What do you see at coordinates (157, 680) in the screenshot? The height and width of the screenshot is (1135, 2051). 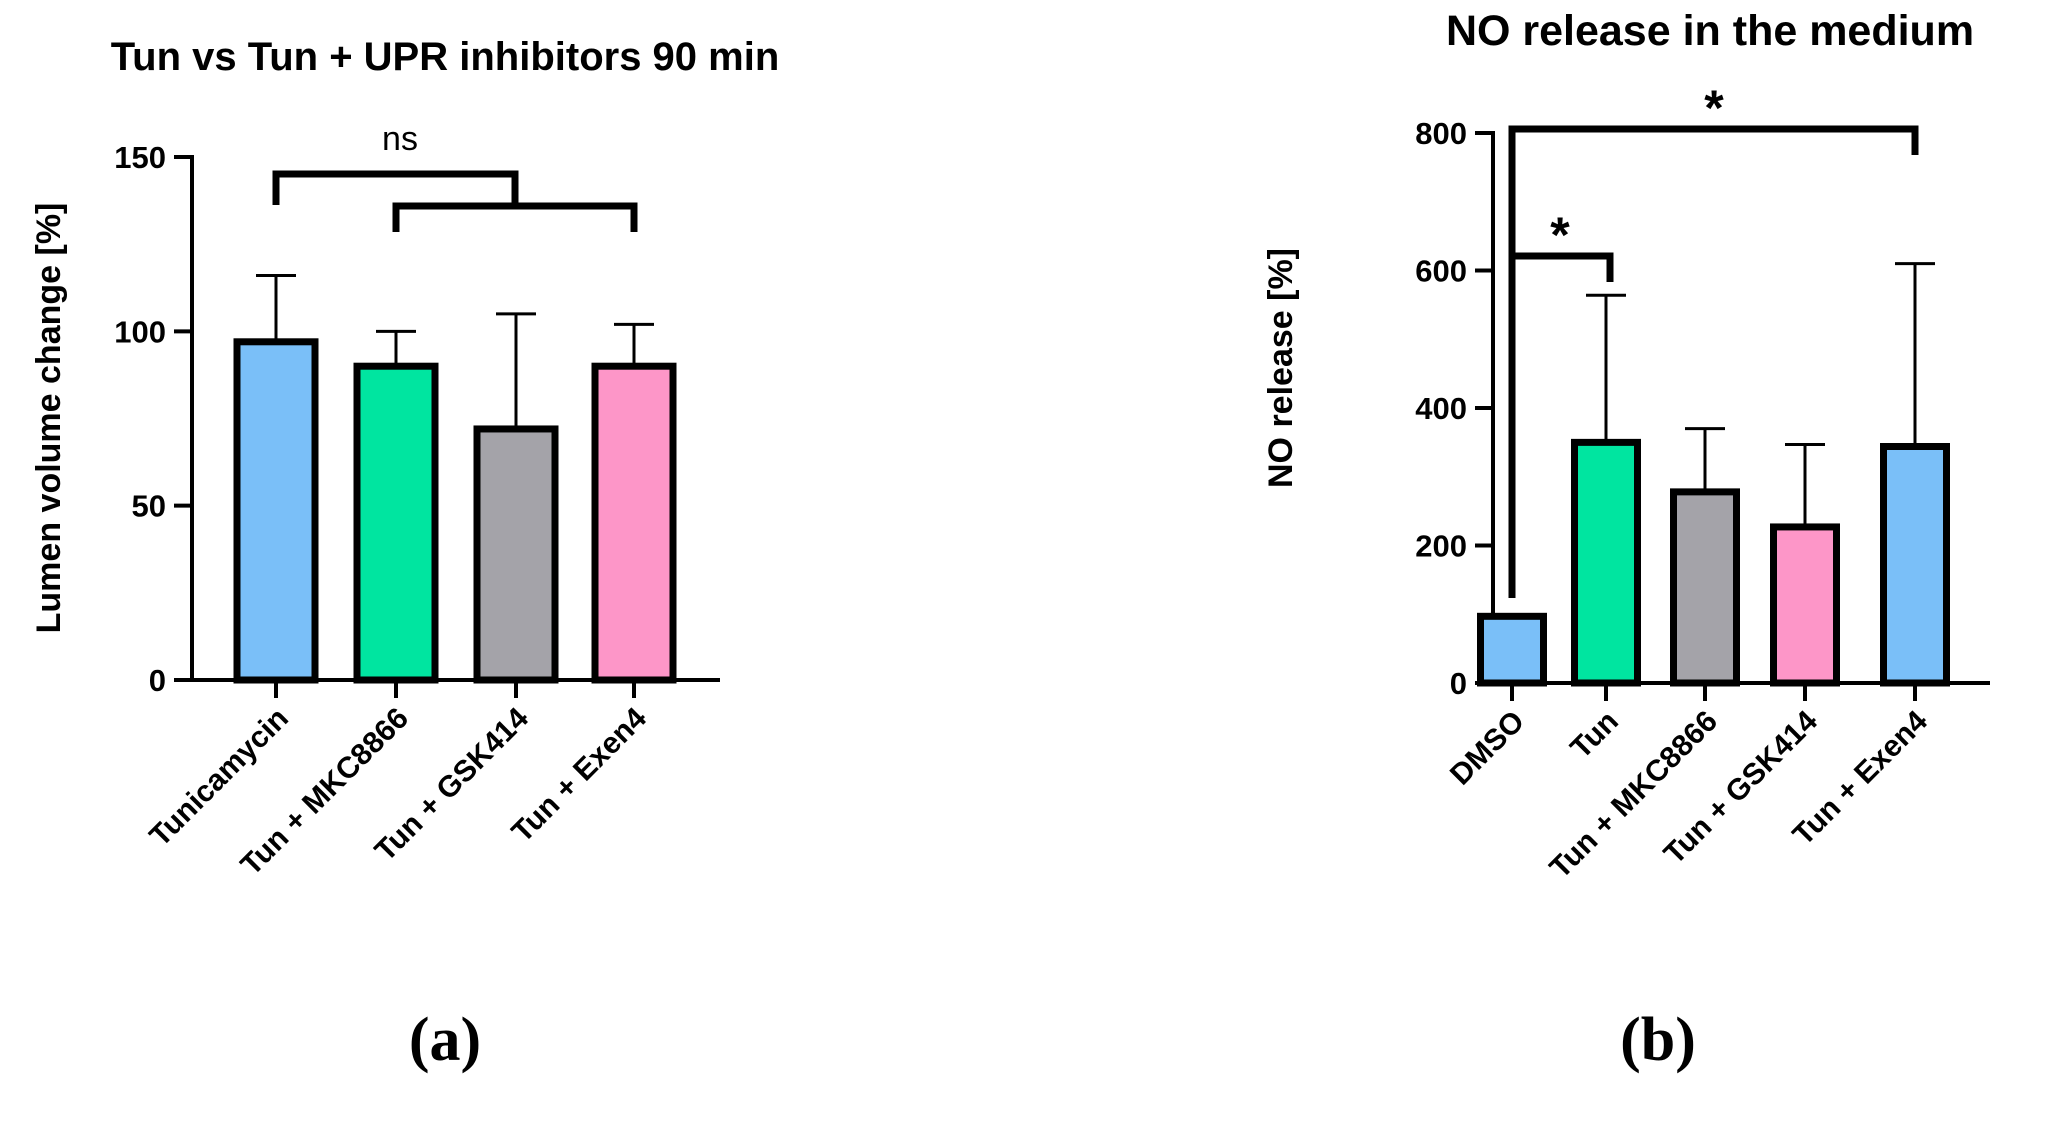 I see `y-tick-label-a: 0` at bounding box center [157, 680].